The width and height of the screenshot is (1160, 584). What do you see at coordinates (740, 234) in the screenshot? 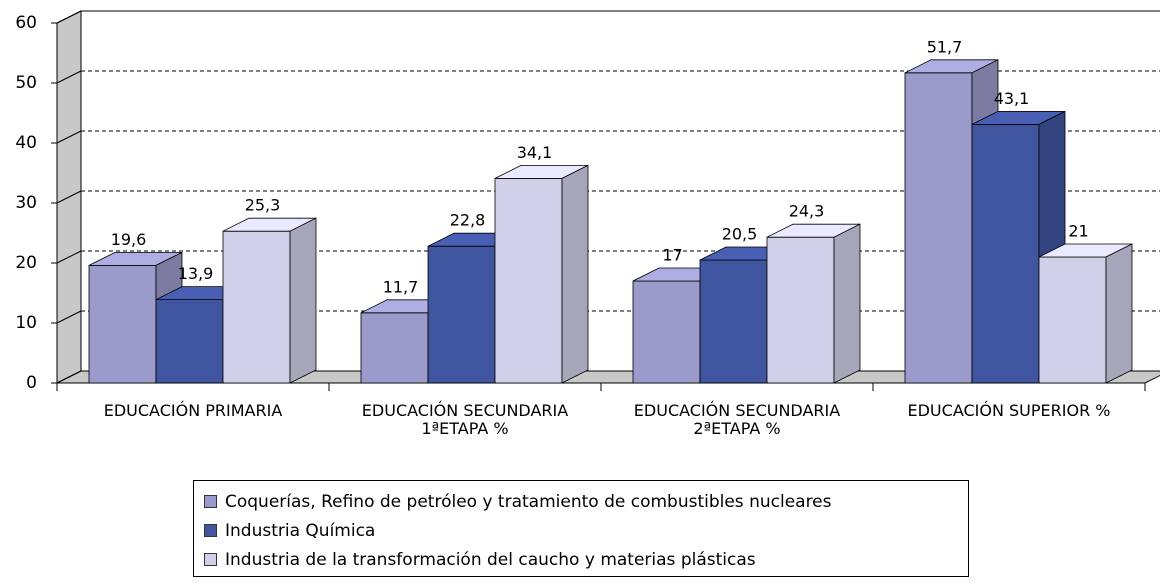
I see `value-label: 20,5` at bounding box center [740, 234].